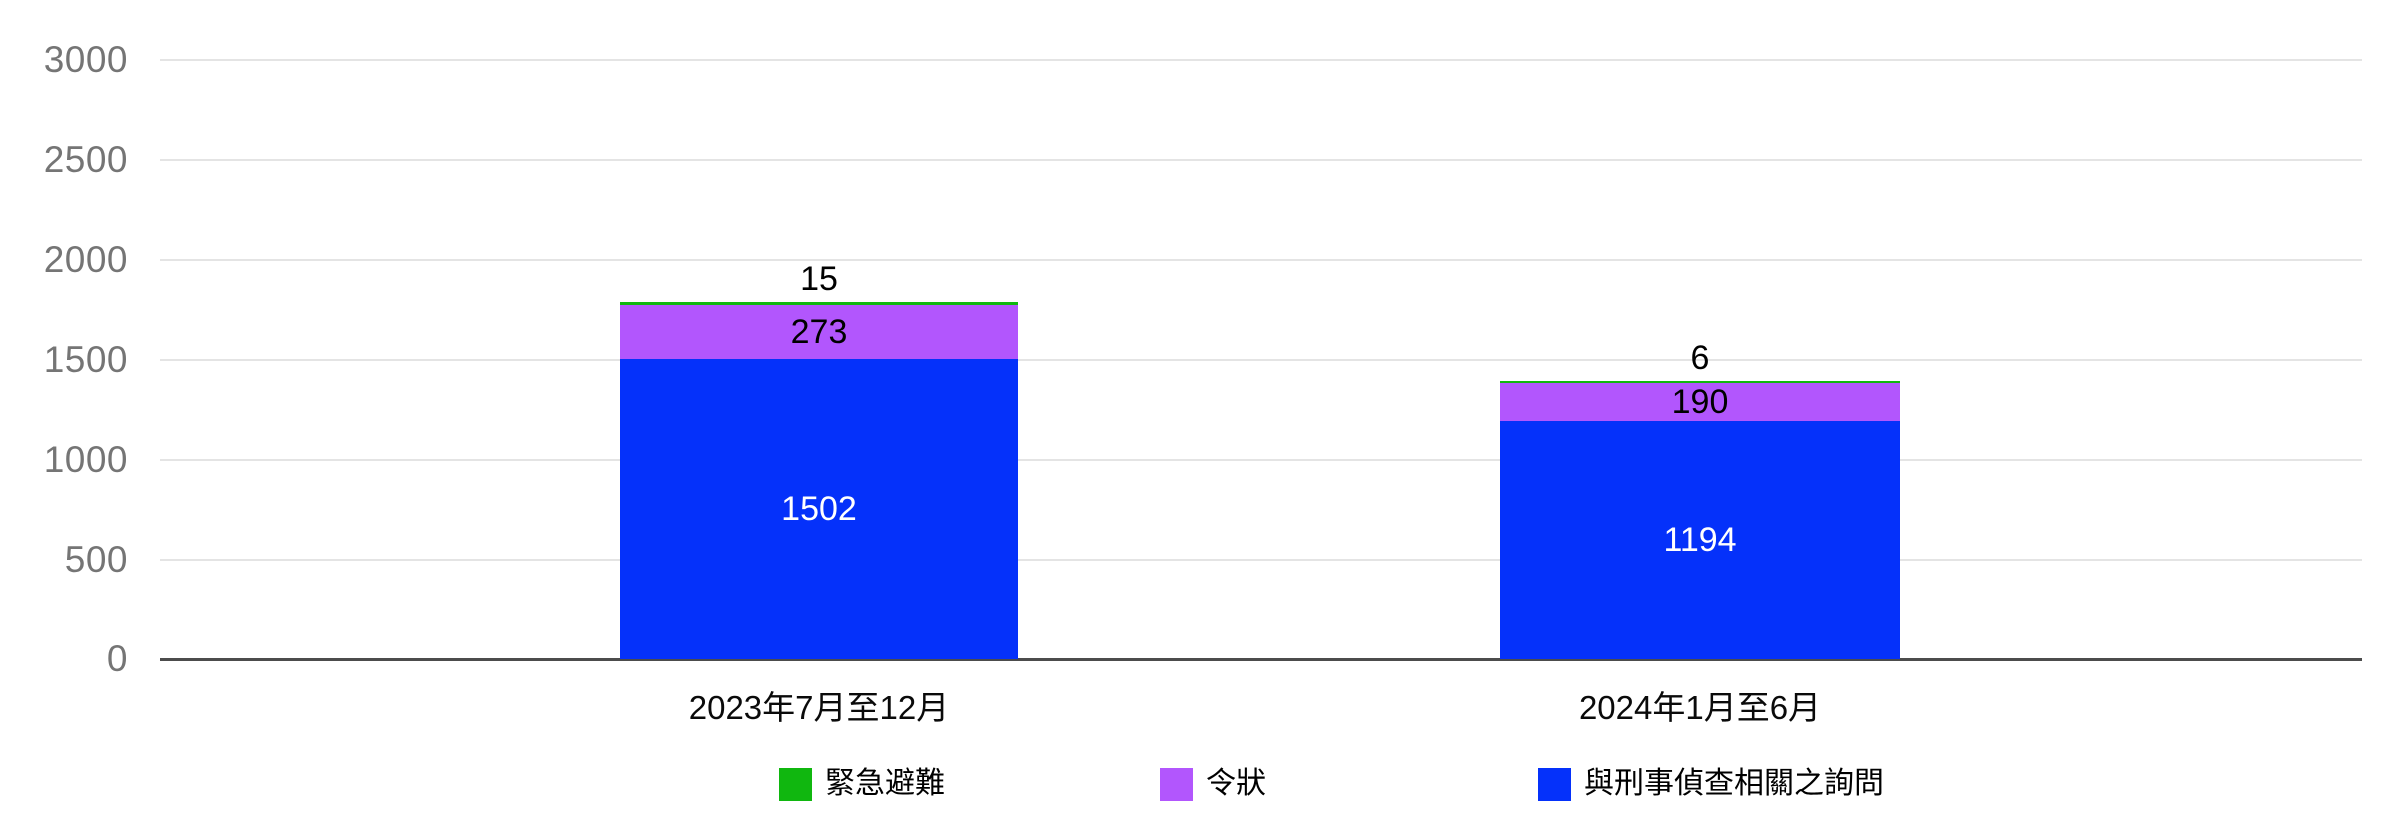  Describe the element at coordinates (1176, 784) in the screenshot. I see `legend-swatch-purple` at that location.